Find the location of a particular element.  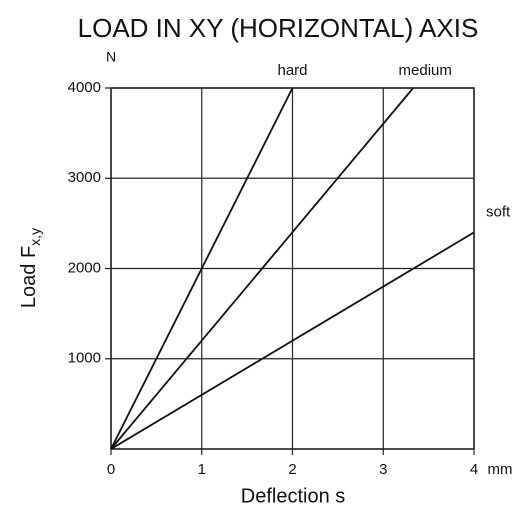

x-tick-label: 1 is located at coordinates (202, 469).